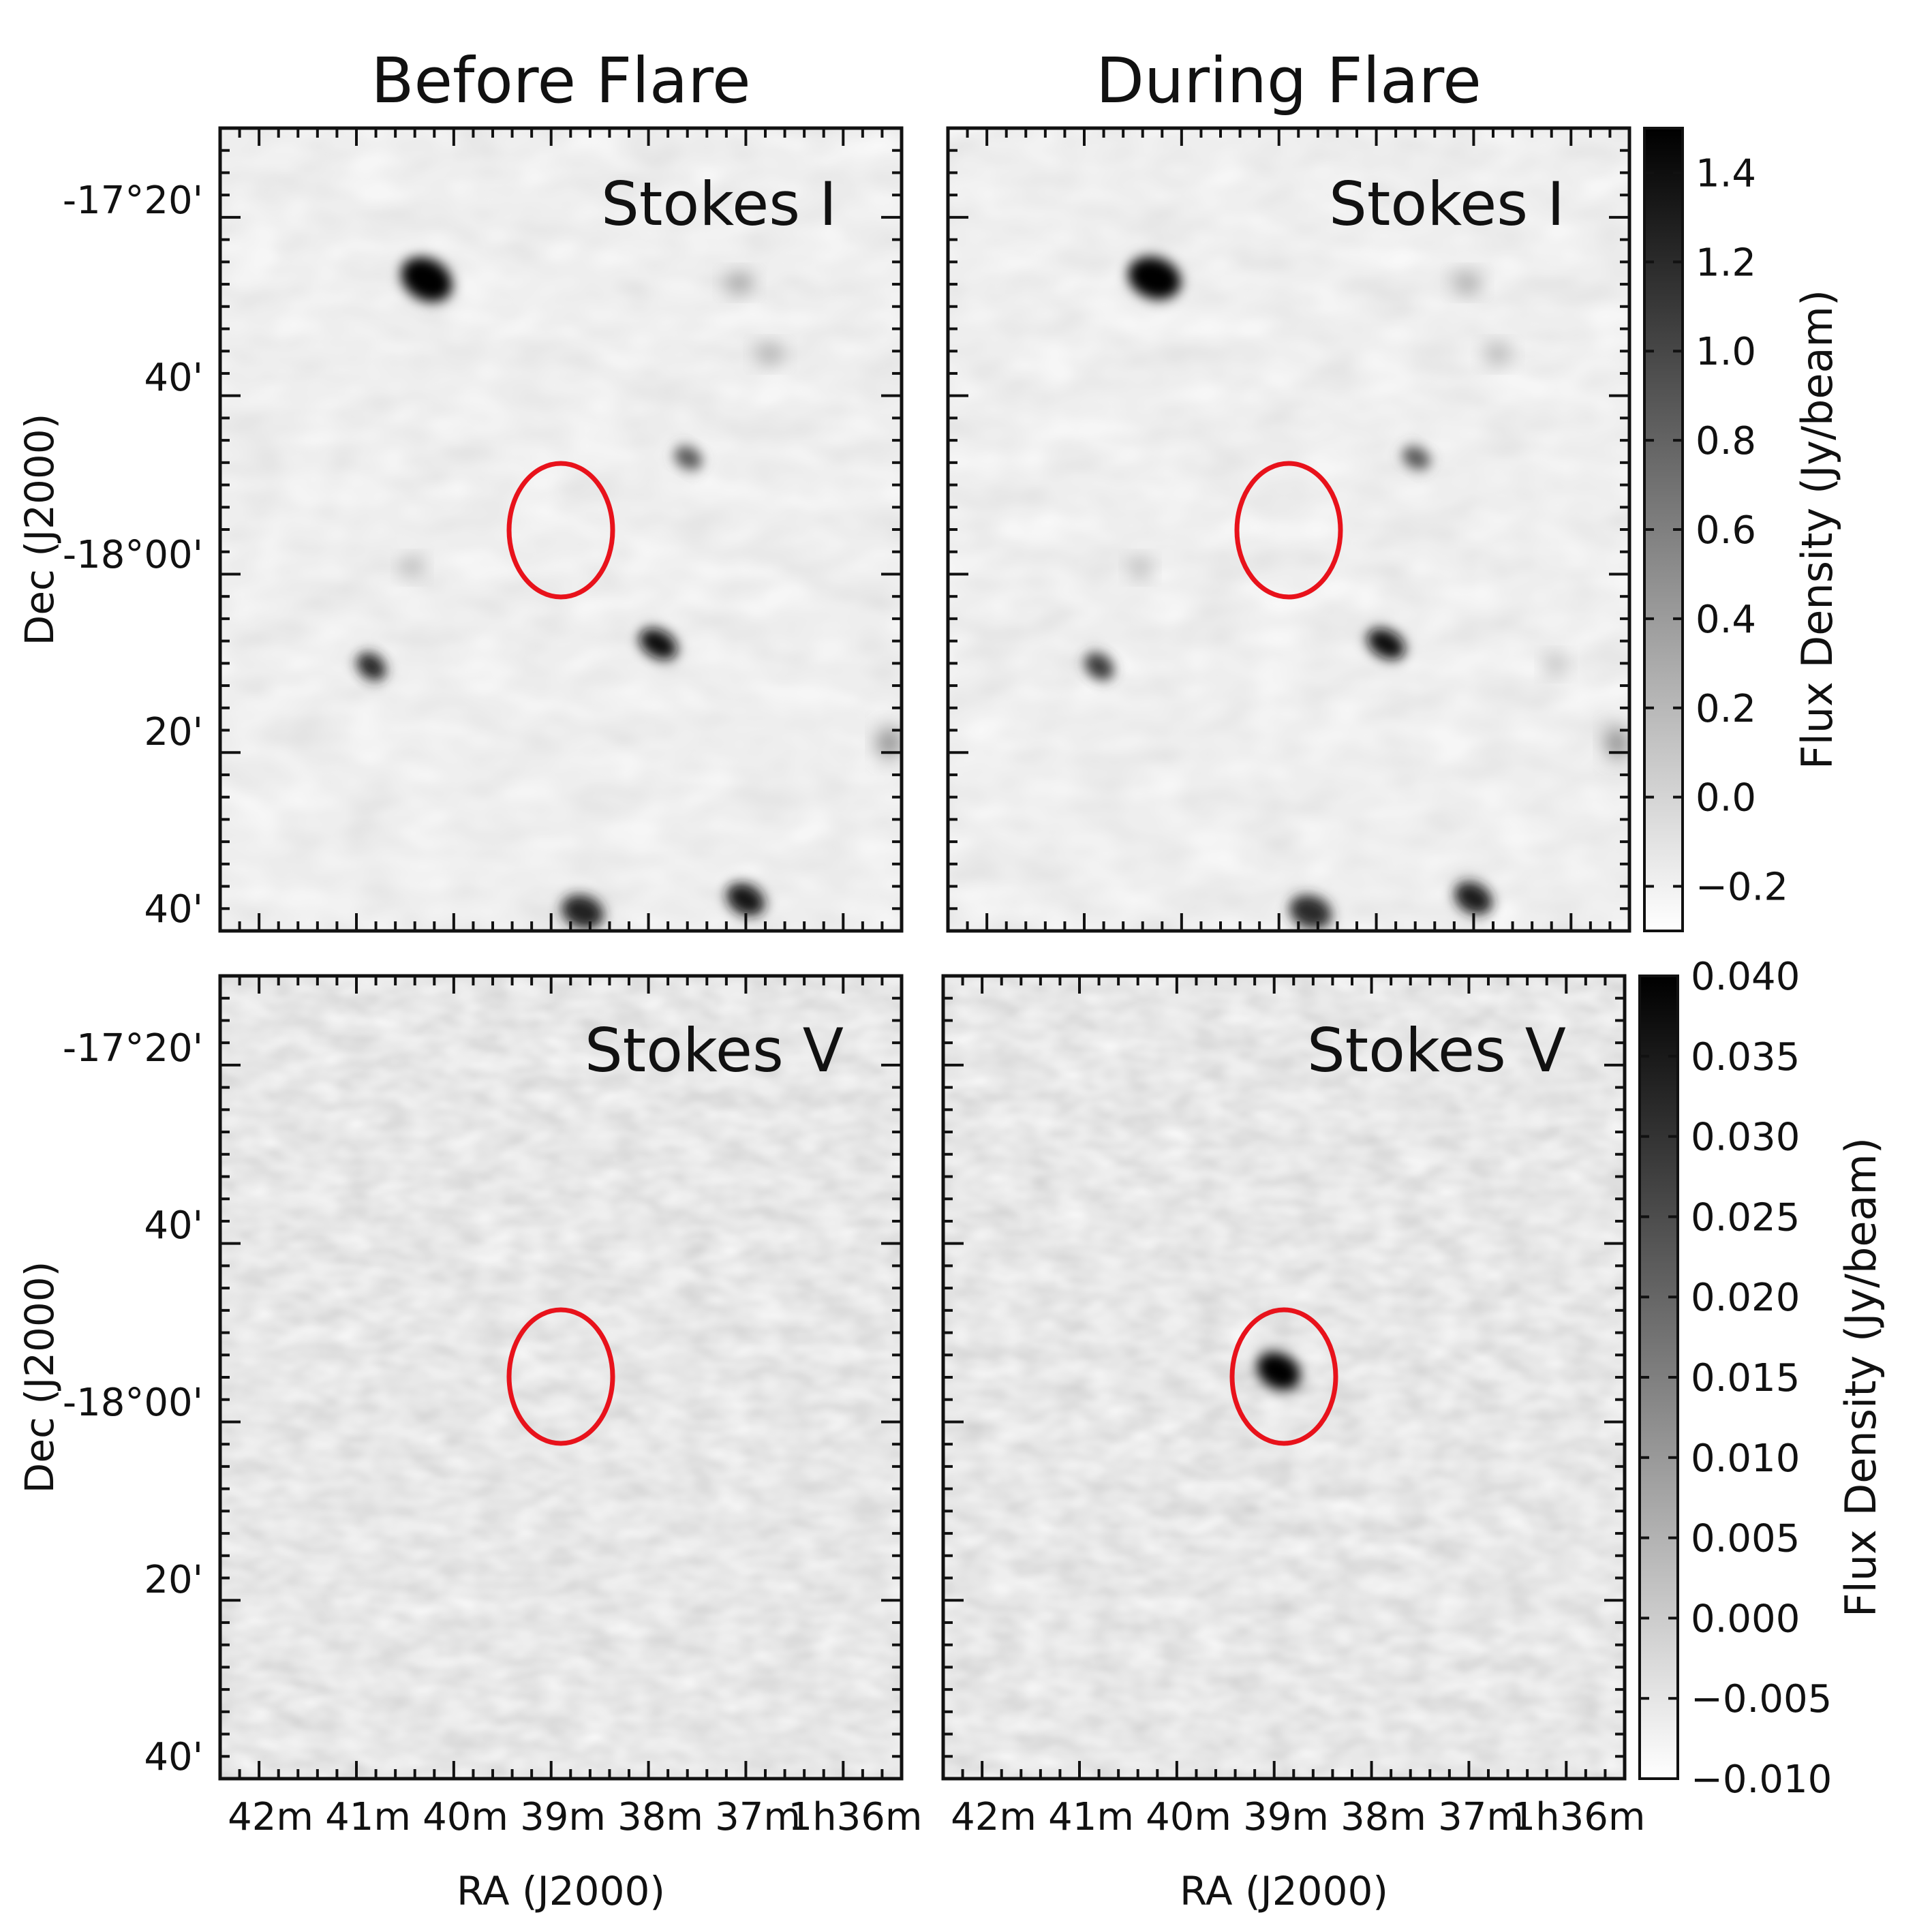  Describe the element at coordinates (1745, 1138) in the screenshot. I see `colorbar-tick-label: 0.030` at that location.